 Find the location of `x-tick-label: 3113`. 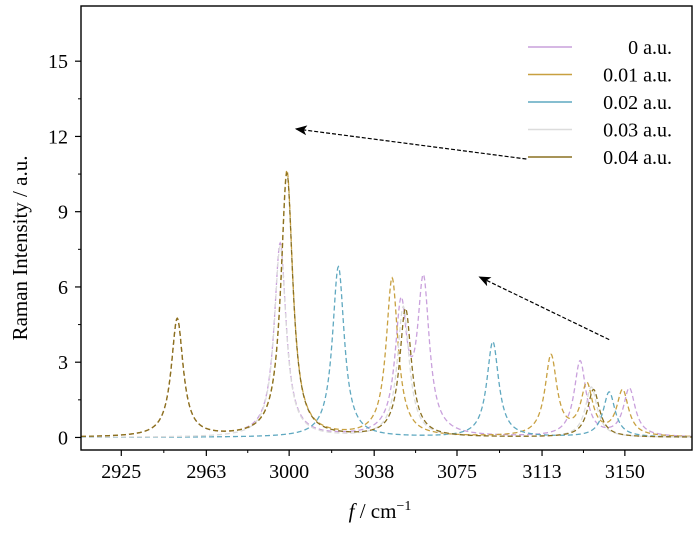

x-tick-label: 3113 is located at coordinates (541, 472).